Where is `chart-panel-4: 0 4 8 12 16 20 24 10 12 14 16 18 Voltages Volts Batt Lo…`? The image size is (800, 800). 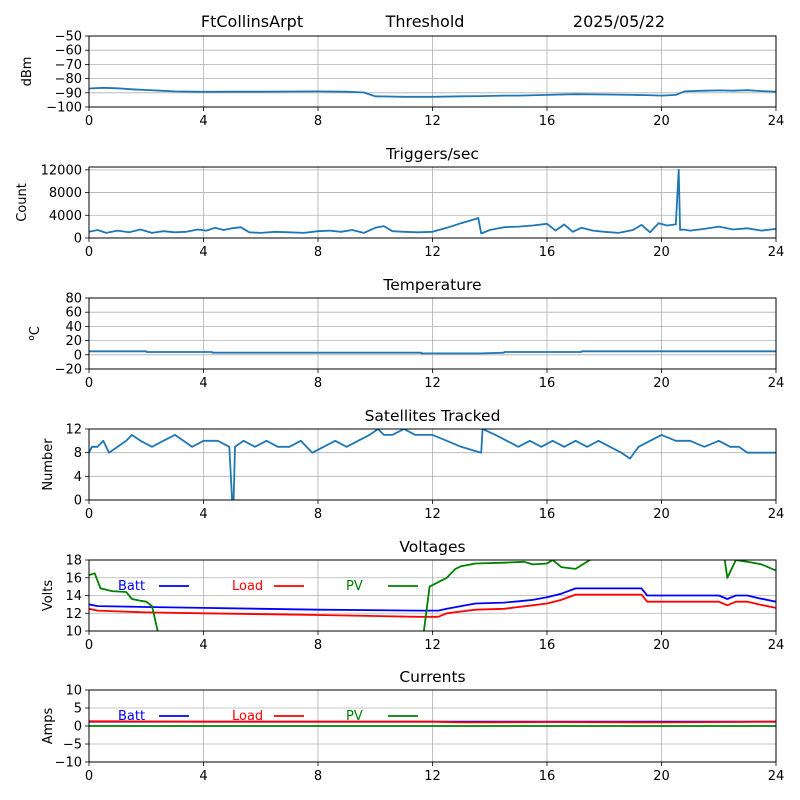 chart-panel-4: 0 4 8 12 16 20 24 10 12 14 16 18 Voltages Volts Batt Lo… is located at coordinates (413, 595).